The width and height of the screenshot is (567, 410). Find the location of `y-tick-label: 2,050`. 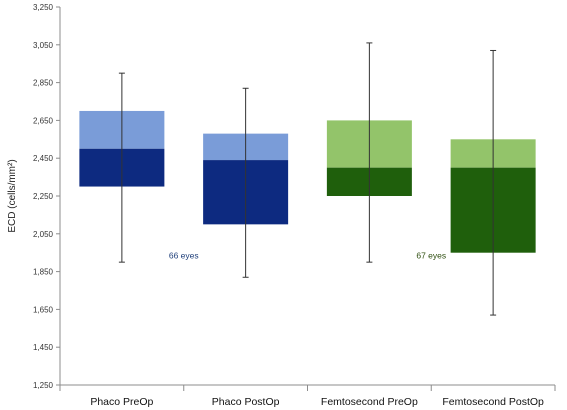

y-tick-label: 2,050 is located at coordinates (43, 234).